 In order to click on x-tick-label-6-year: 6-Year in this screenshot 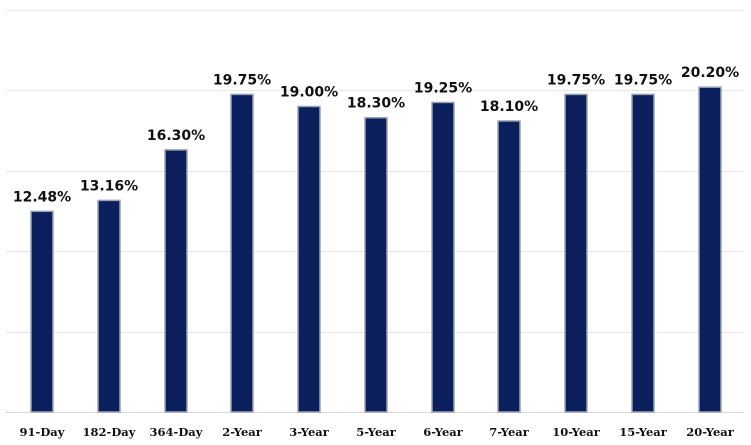, I will do `click(443, 432)`.